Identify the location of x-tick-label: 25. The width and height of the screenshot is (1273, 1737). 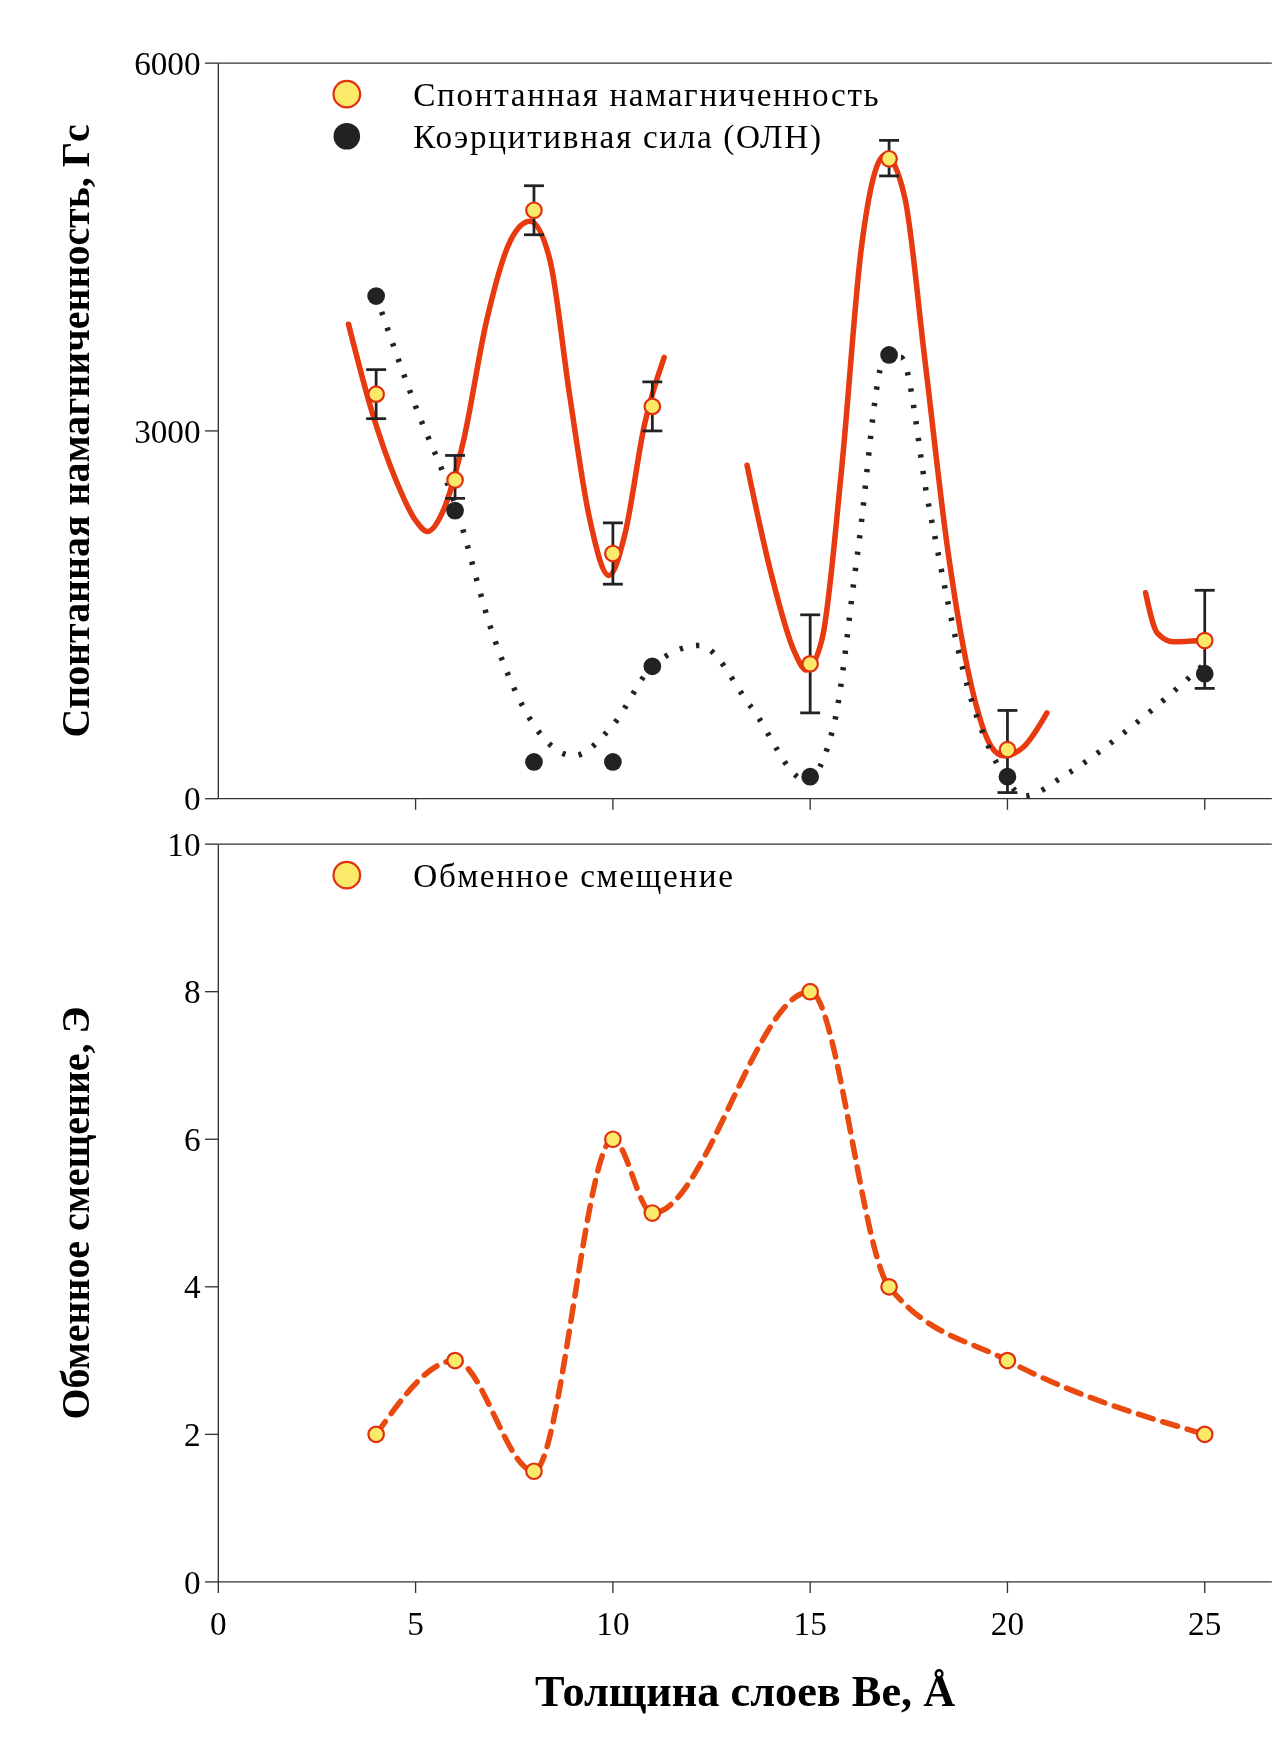
(1205, 1624).